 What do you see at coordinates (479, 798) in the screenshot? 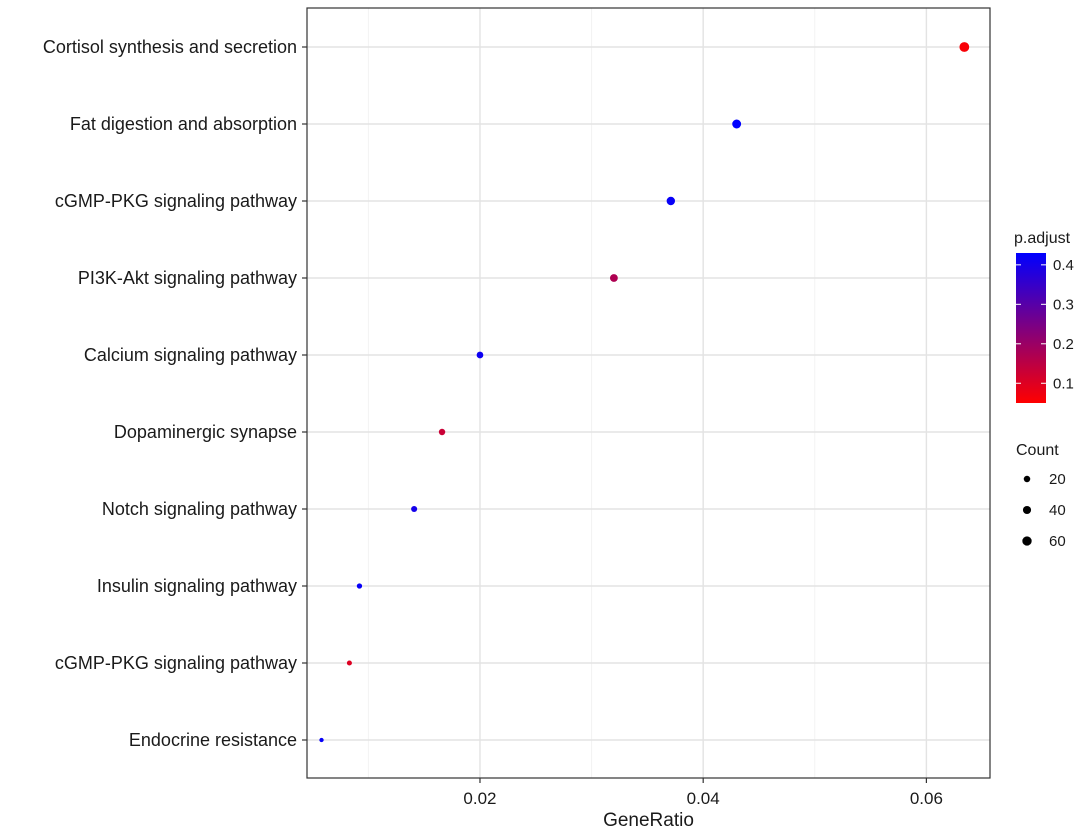
I see `x-tick-label: 0.02` at bounding box center [479, 798].